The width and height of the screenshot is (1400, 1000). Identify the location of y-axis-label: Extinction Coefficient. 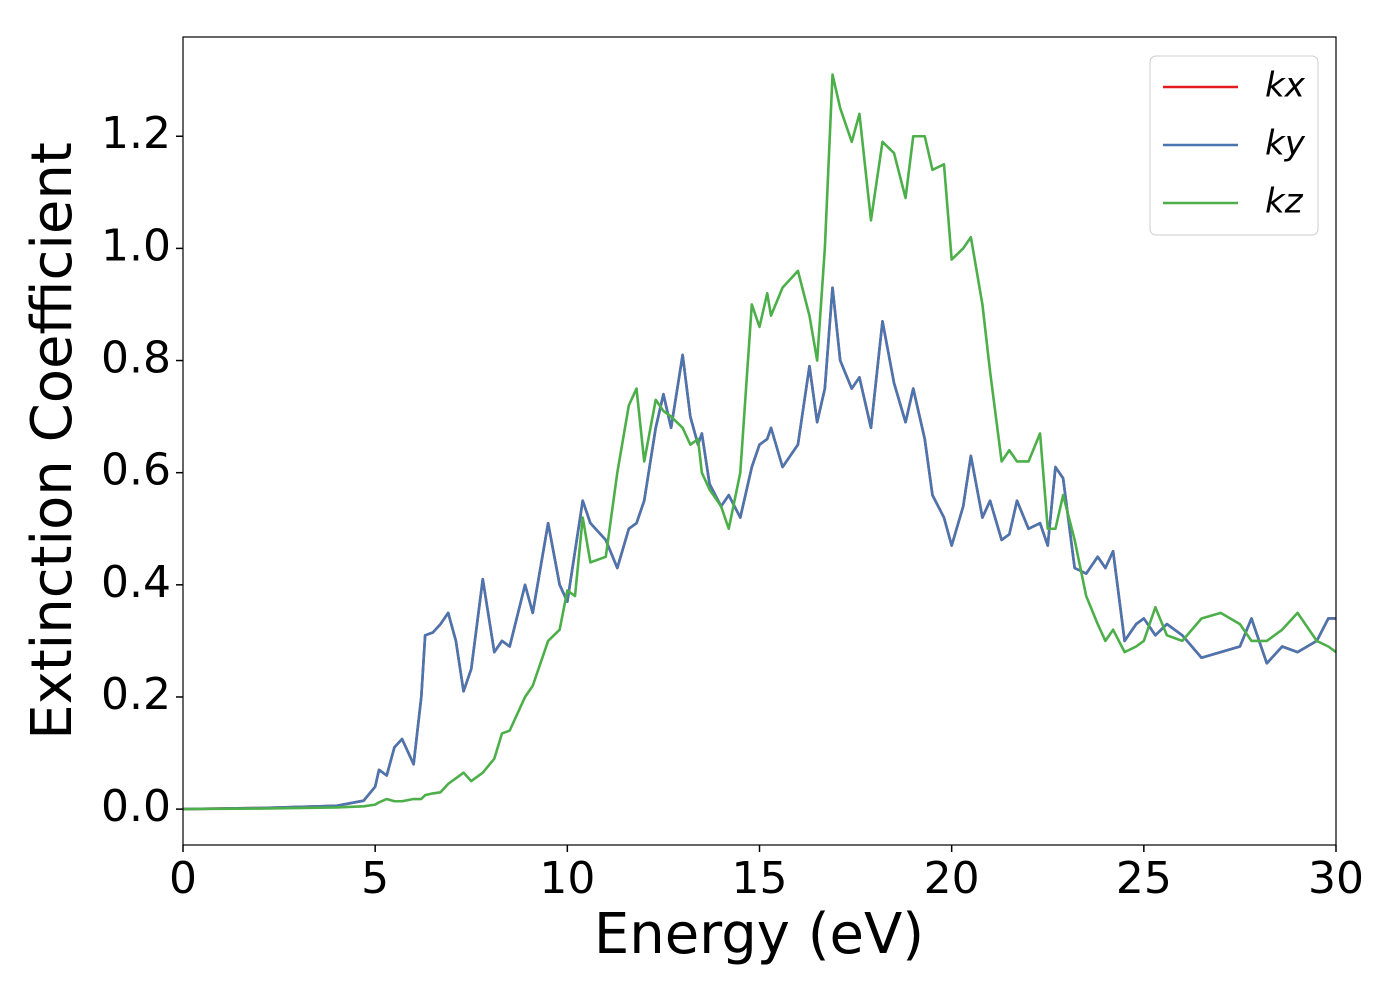
(52, 441).